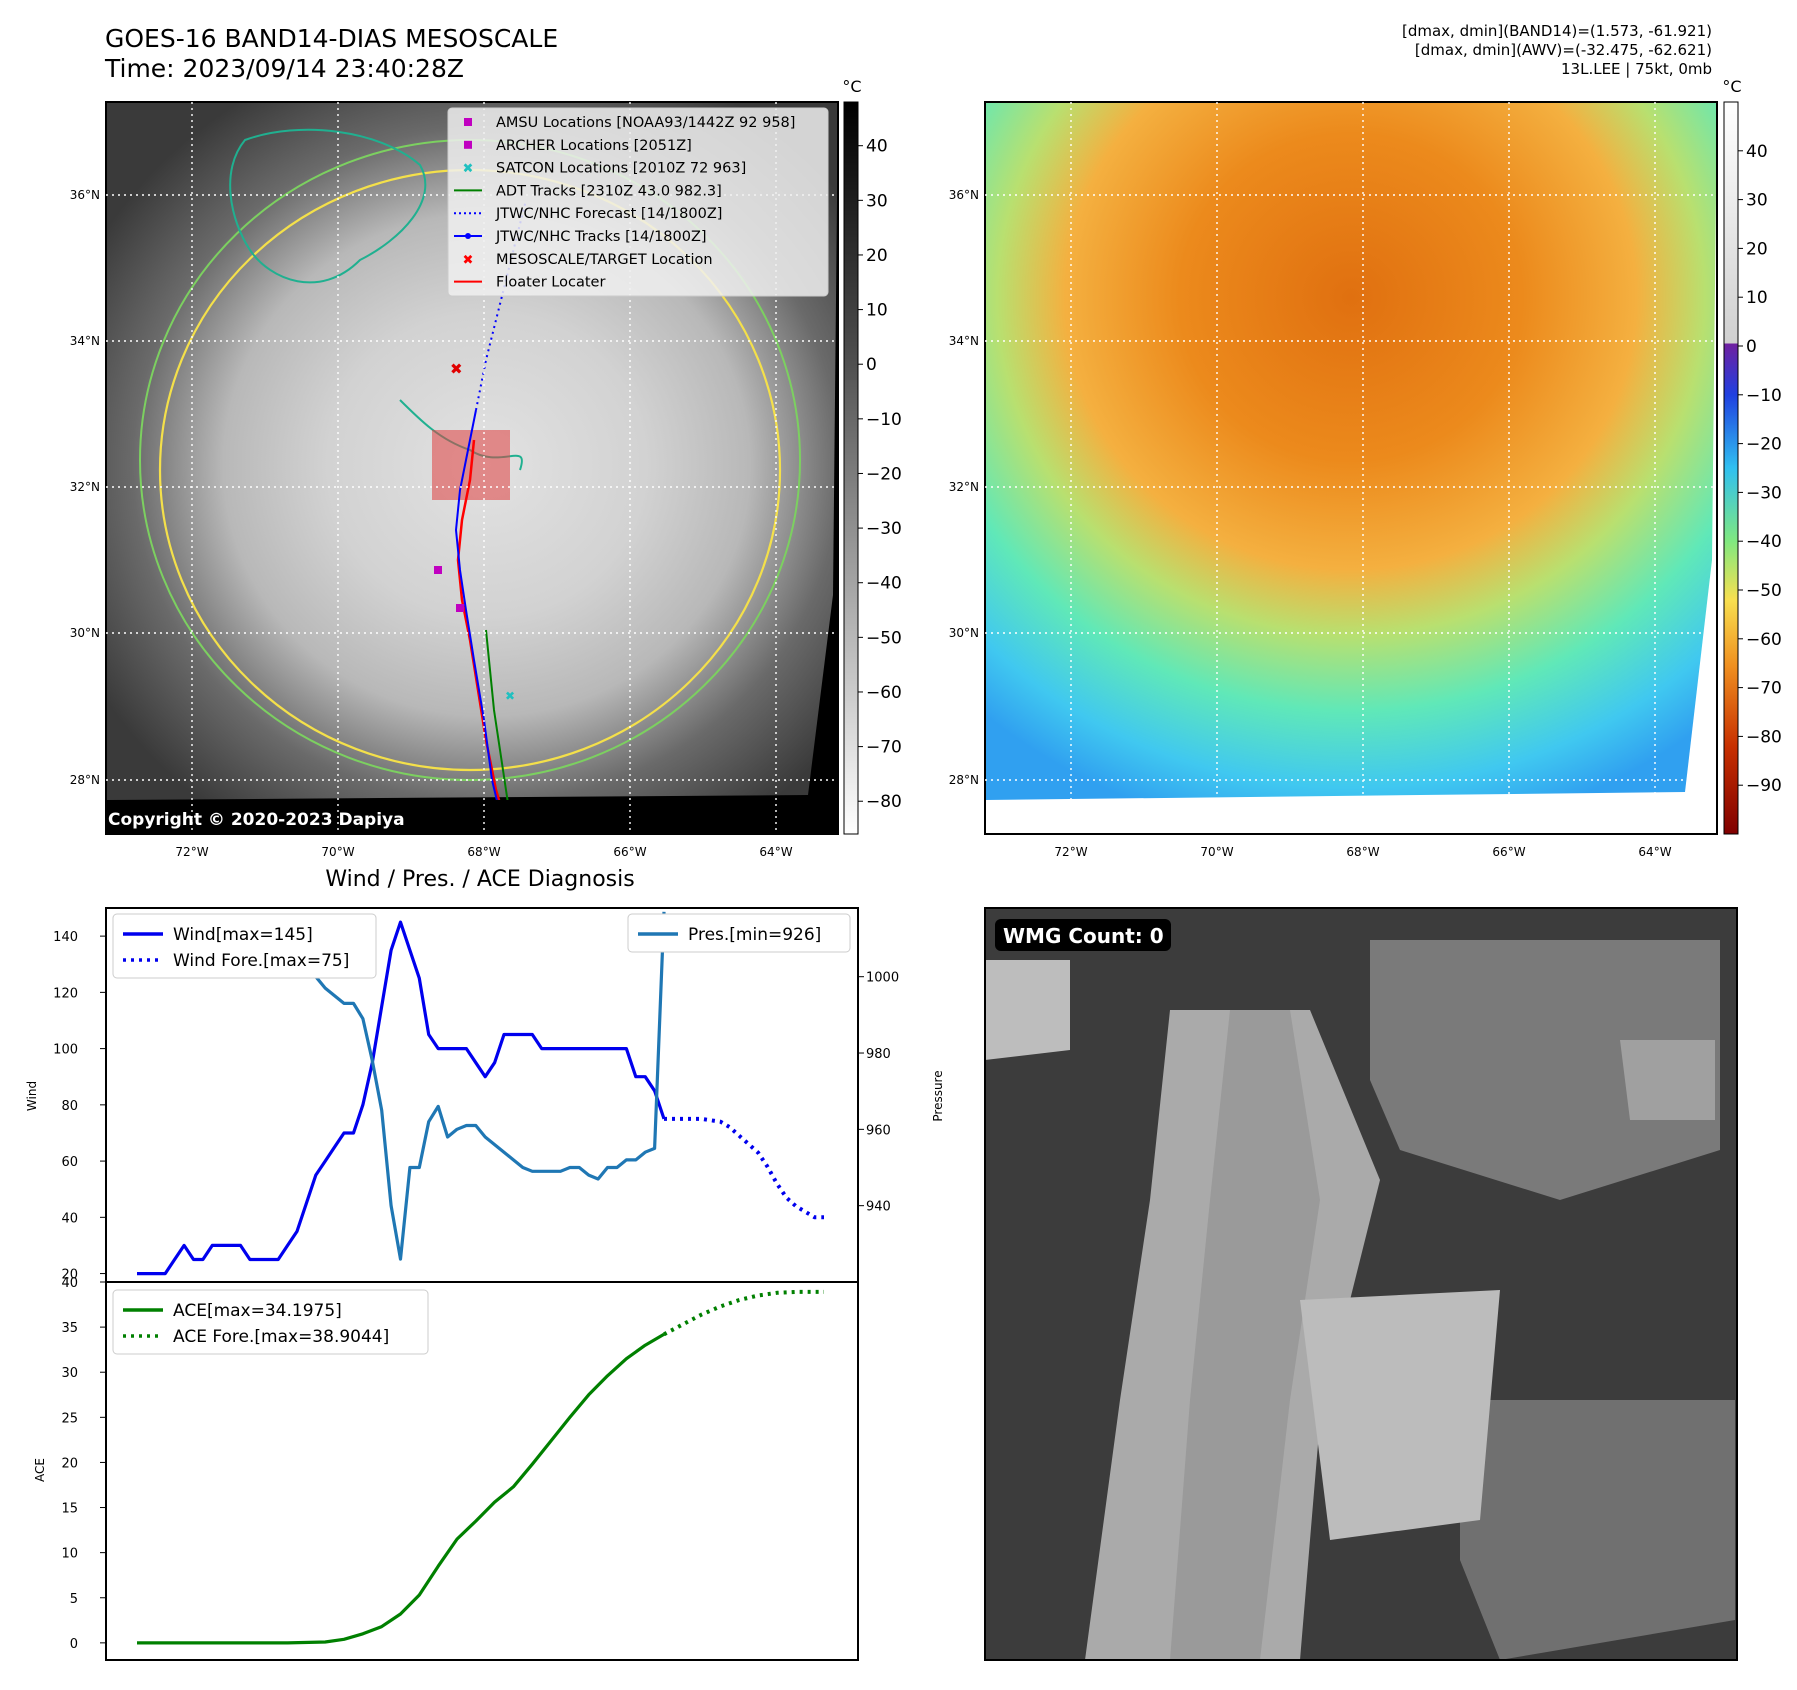 The width and height of the screenshot is (1797, 1690). Describe the element at coordinates (69, 1106) in the screenshot. I see `wind-axis-tick-label: 80` at that location.